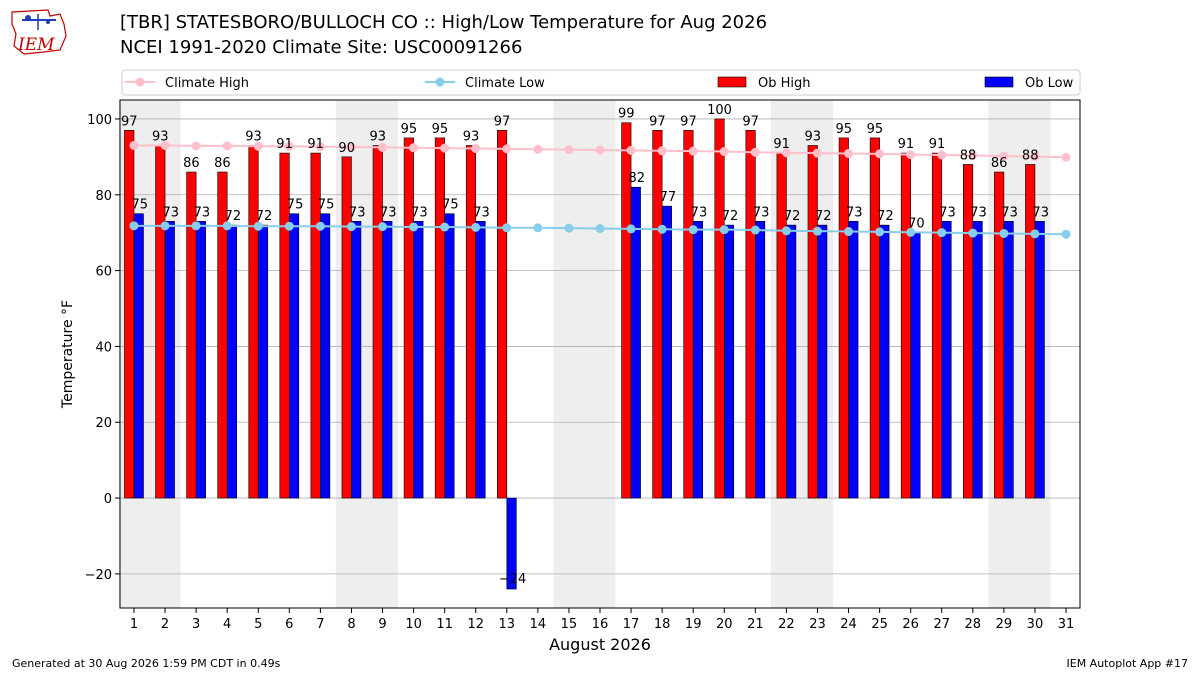 The image size is (1200, 675). I want to click on x-tick-label: 23, so click(817, 624).